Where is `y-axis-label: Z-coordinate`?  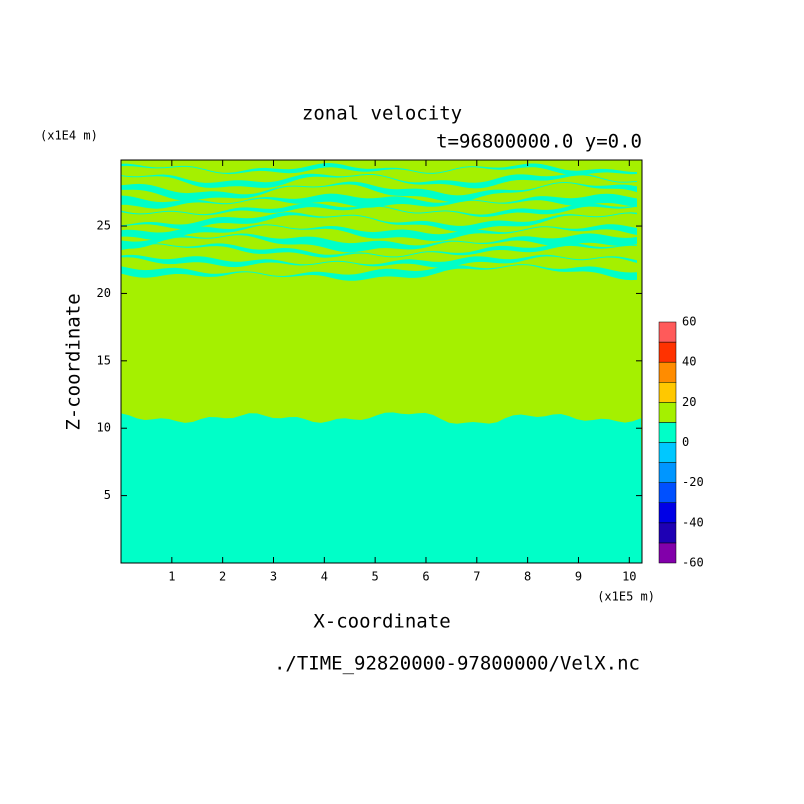 y-axis-label: Z-coordinate is located at coordinates (74, 361).